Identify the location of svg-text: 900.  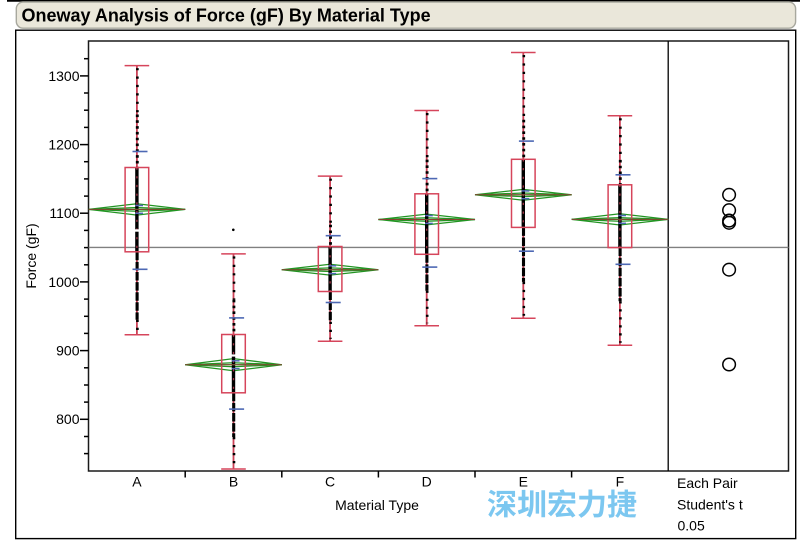
(68, 351).